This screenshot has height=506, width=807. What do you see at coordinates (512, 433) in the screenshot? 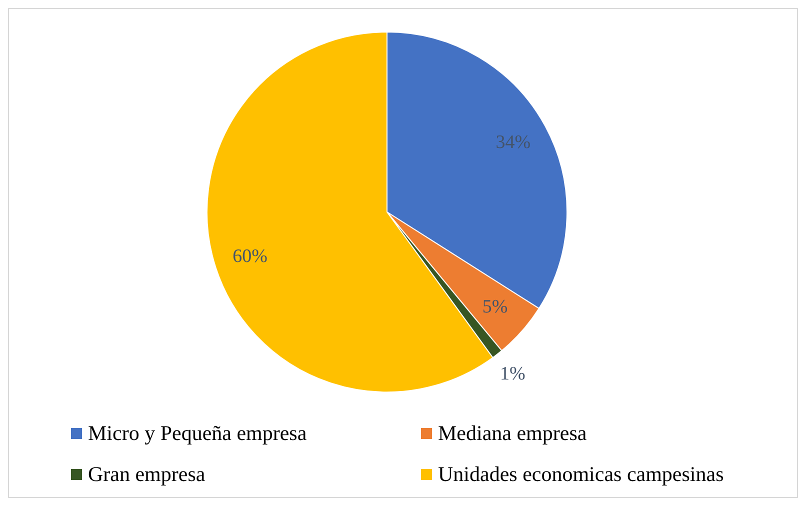
I see `legend-label: Mediana empresa` at bounding box center [512, 433].